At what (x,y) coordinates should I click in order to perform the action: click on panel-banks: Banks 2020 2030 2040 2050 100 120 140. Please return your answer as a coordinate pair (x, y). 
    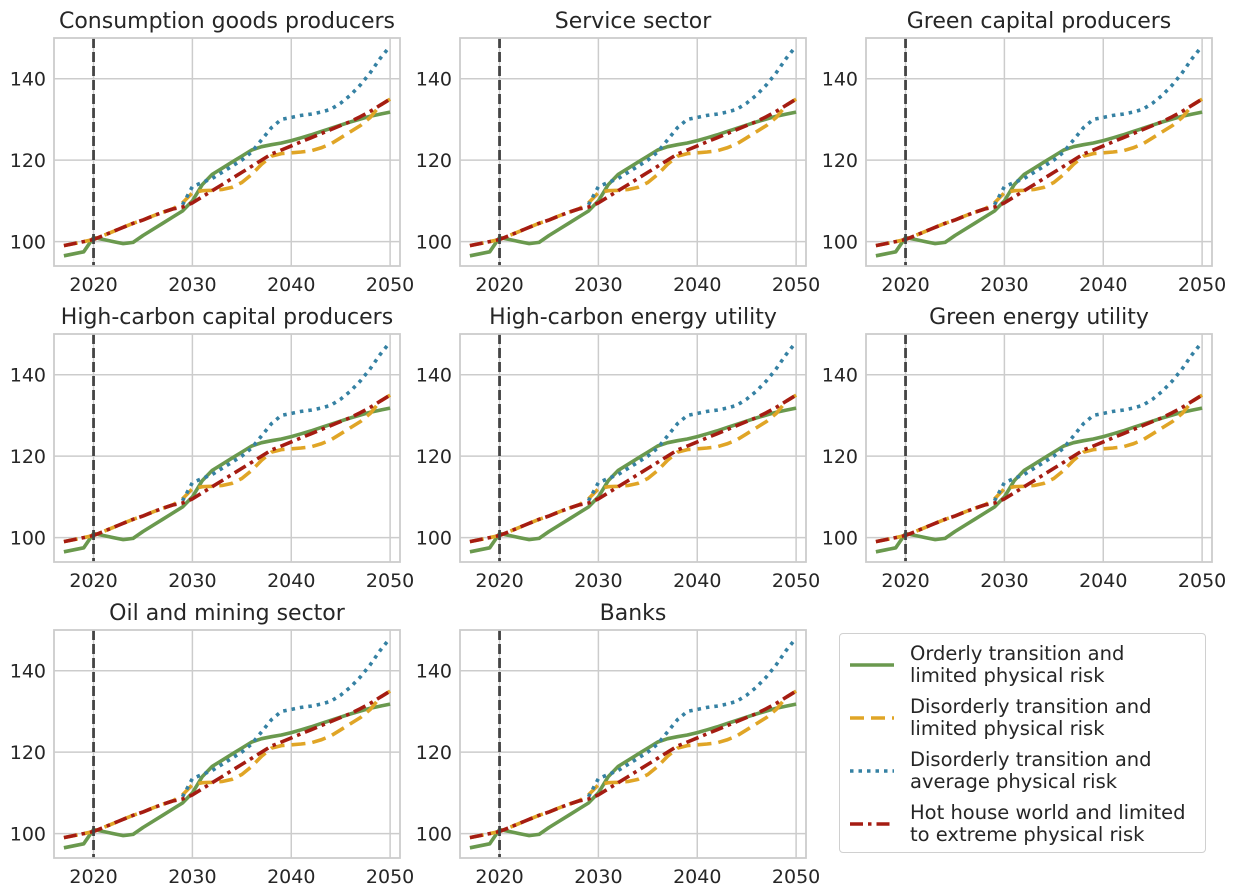
    Looking at the image, I should click on (618, 744).